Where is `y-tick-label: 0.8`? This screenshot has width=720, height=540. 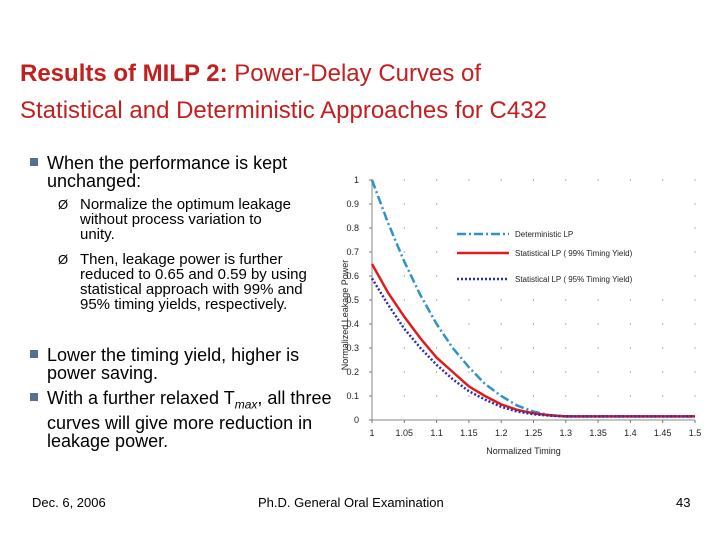
y-tick-label: 0.8 is located at coordinates (352, 228).